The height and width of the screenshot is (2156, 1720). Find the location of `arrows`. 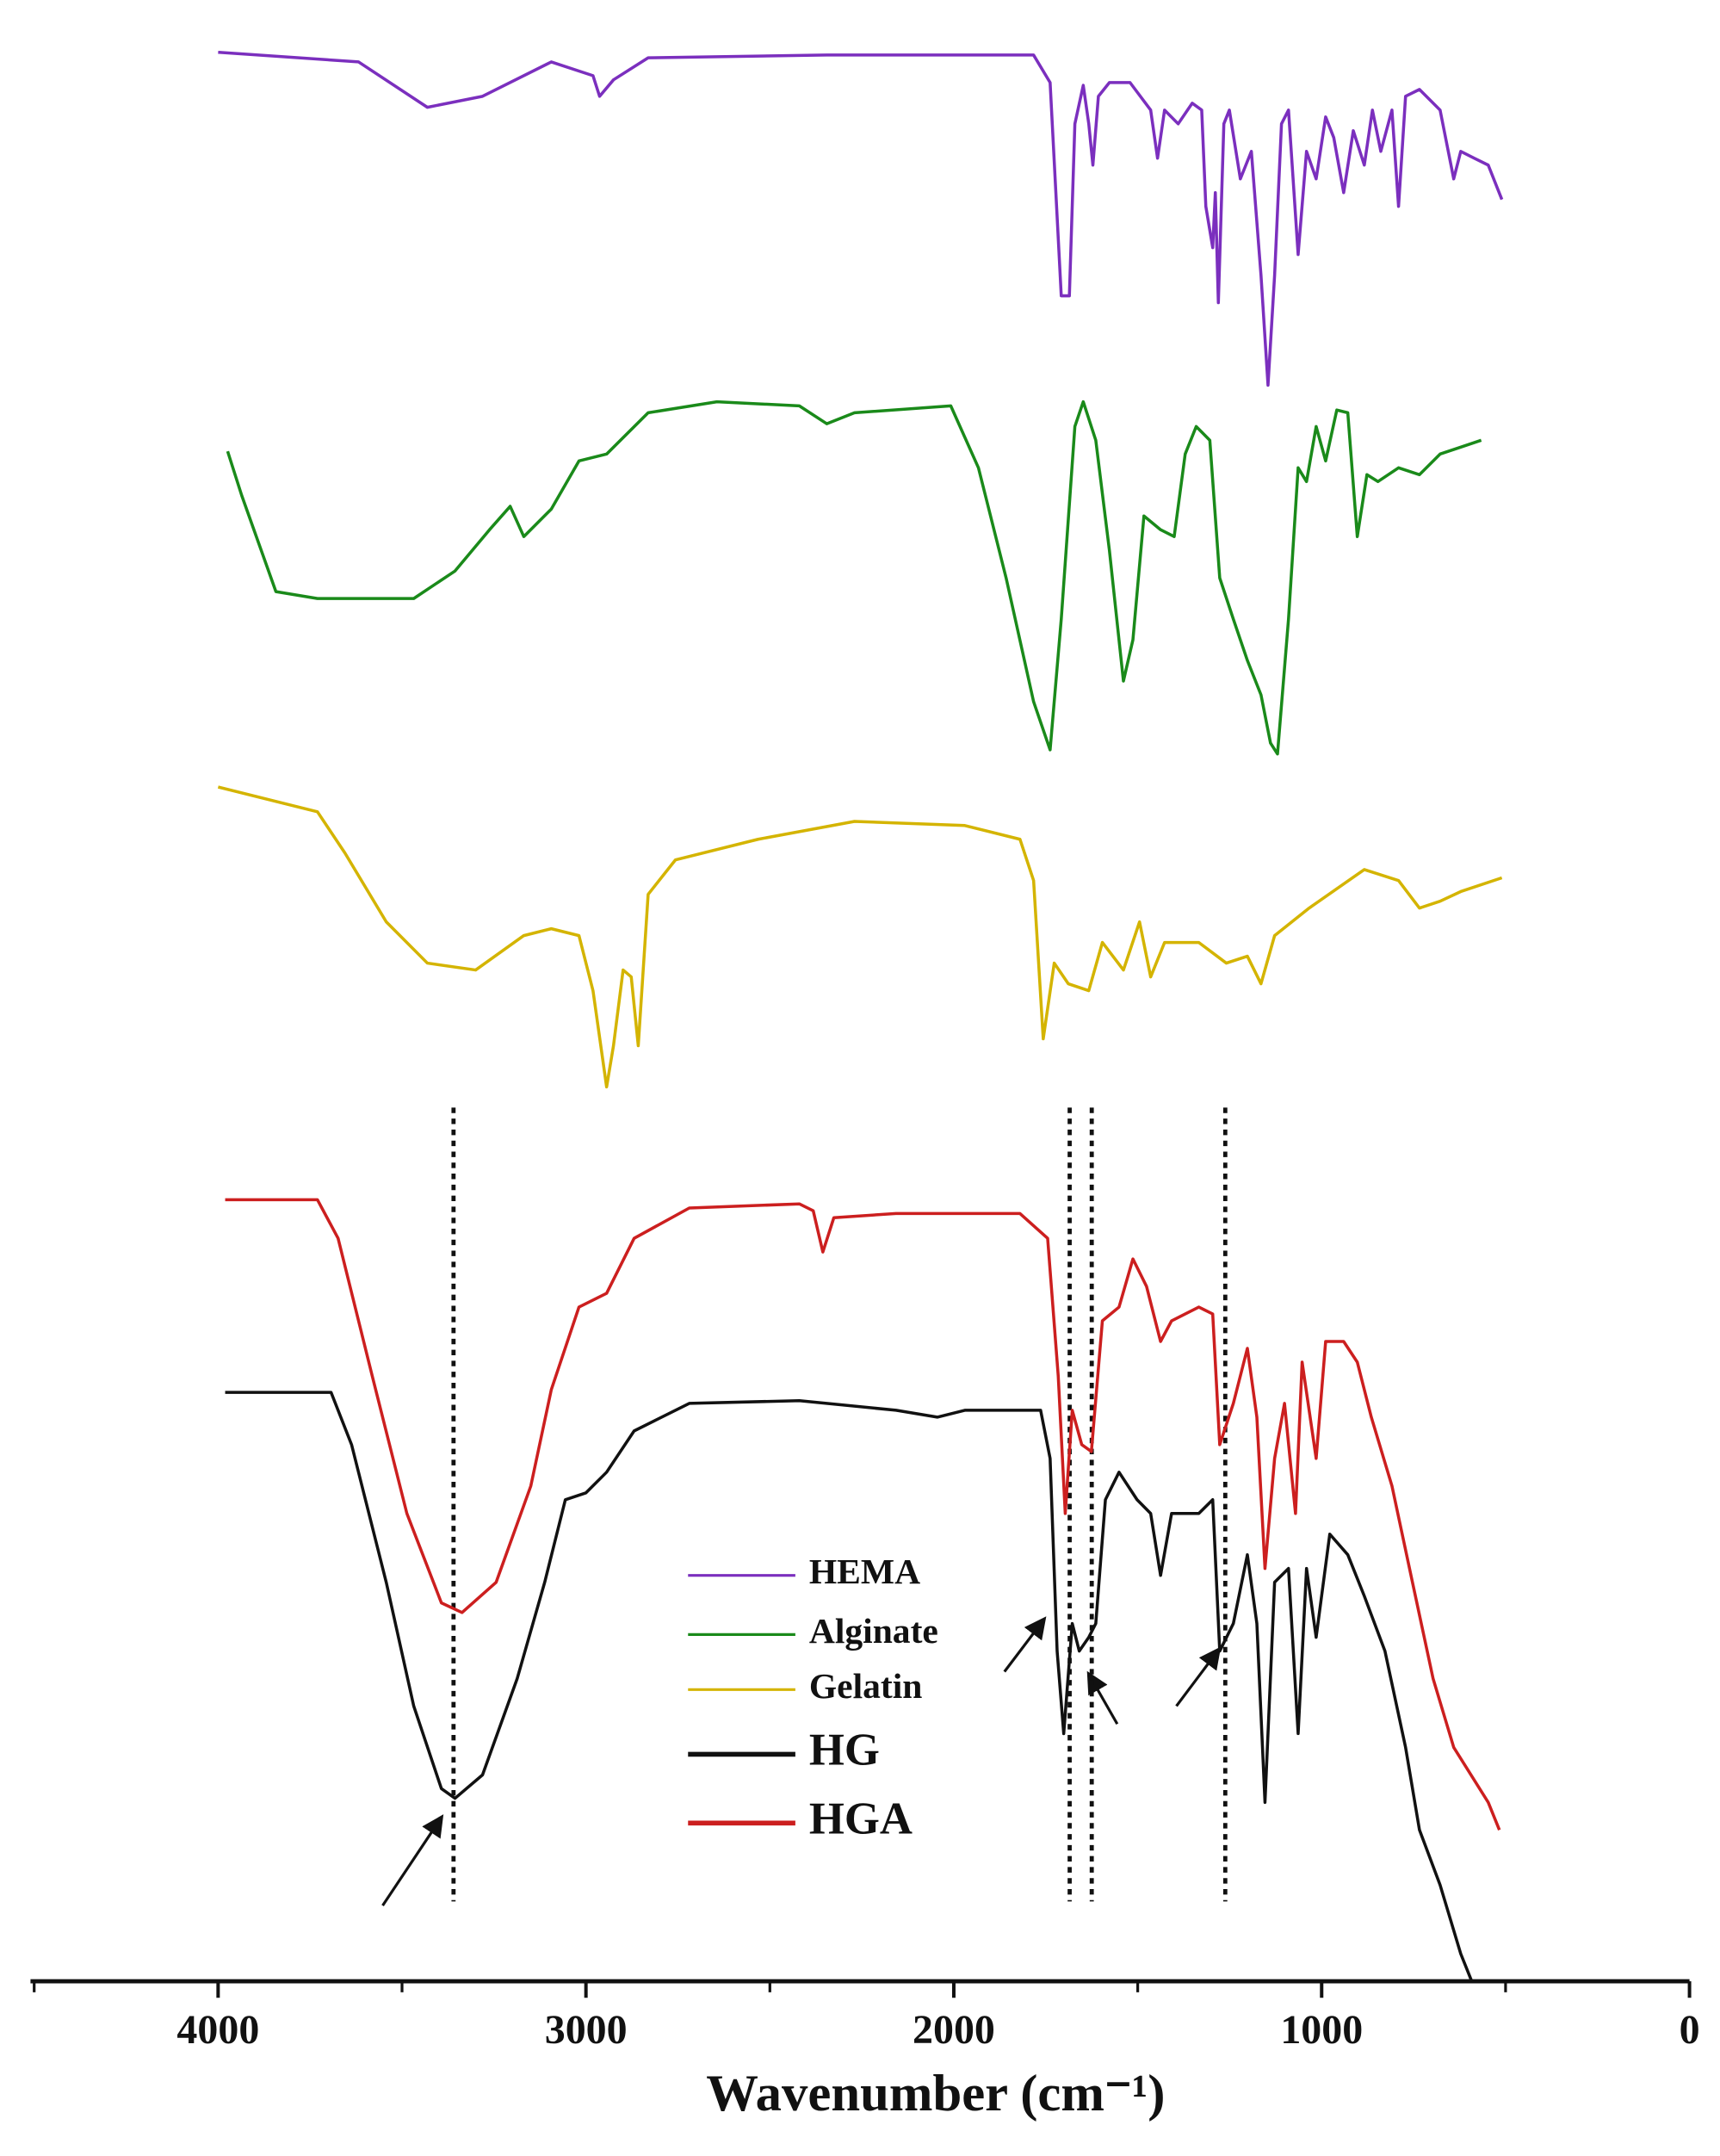

arrows is located at coordinates (801, 1762).